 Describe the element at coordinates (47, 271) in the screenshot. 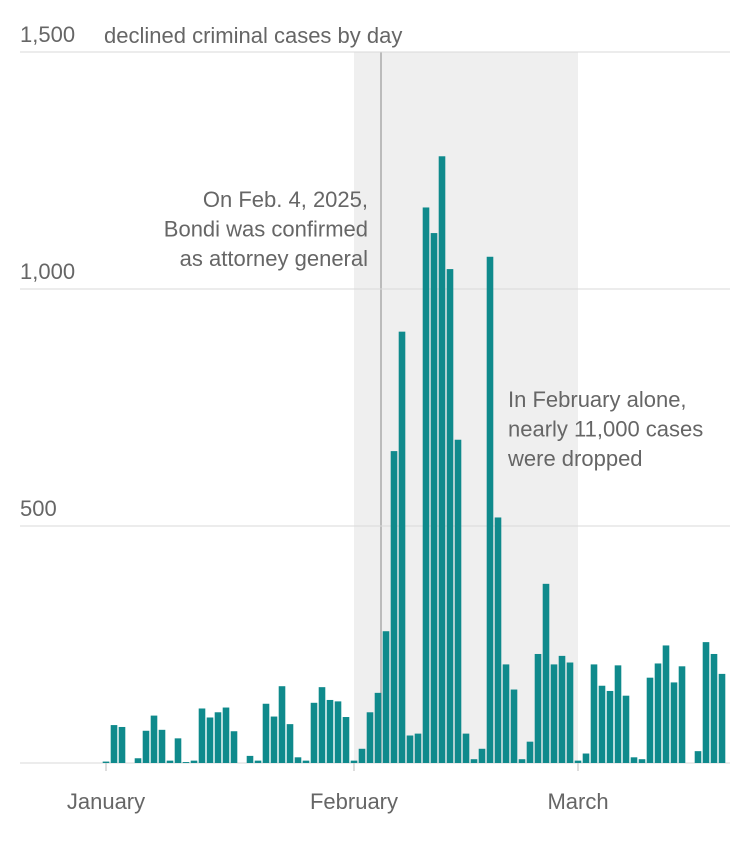

I see `y-tick-label: 1,000` at that location.